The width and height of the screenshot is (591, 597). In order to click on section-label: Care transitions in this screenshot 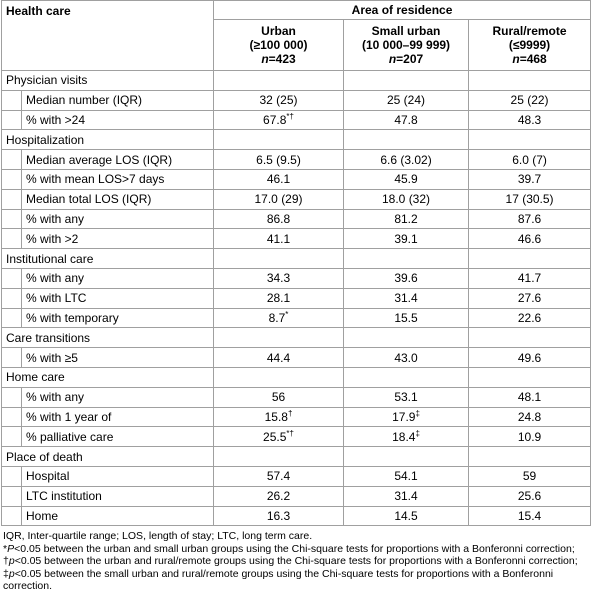, I will do `click(107, 338)`.